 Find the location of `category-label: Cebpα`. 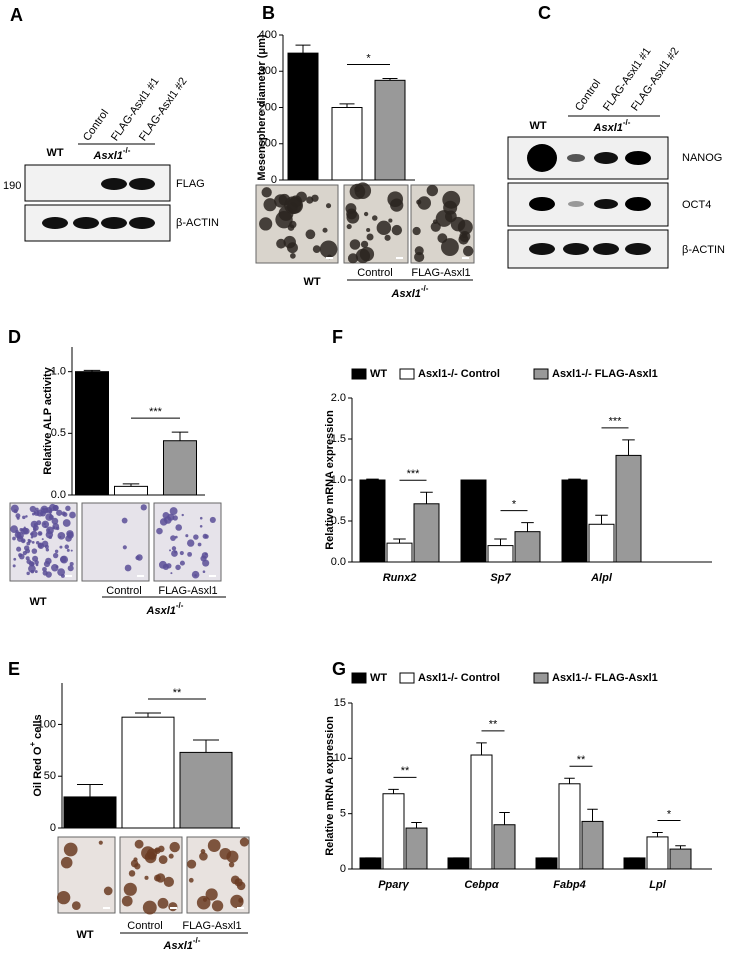

category-label: Cebpα is located at coordinates (482, 885).